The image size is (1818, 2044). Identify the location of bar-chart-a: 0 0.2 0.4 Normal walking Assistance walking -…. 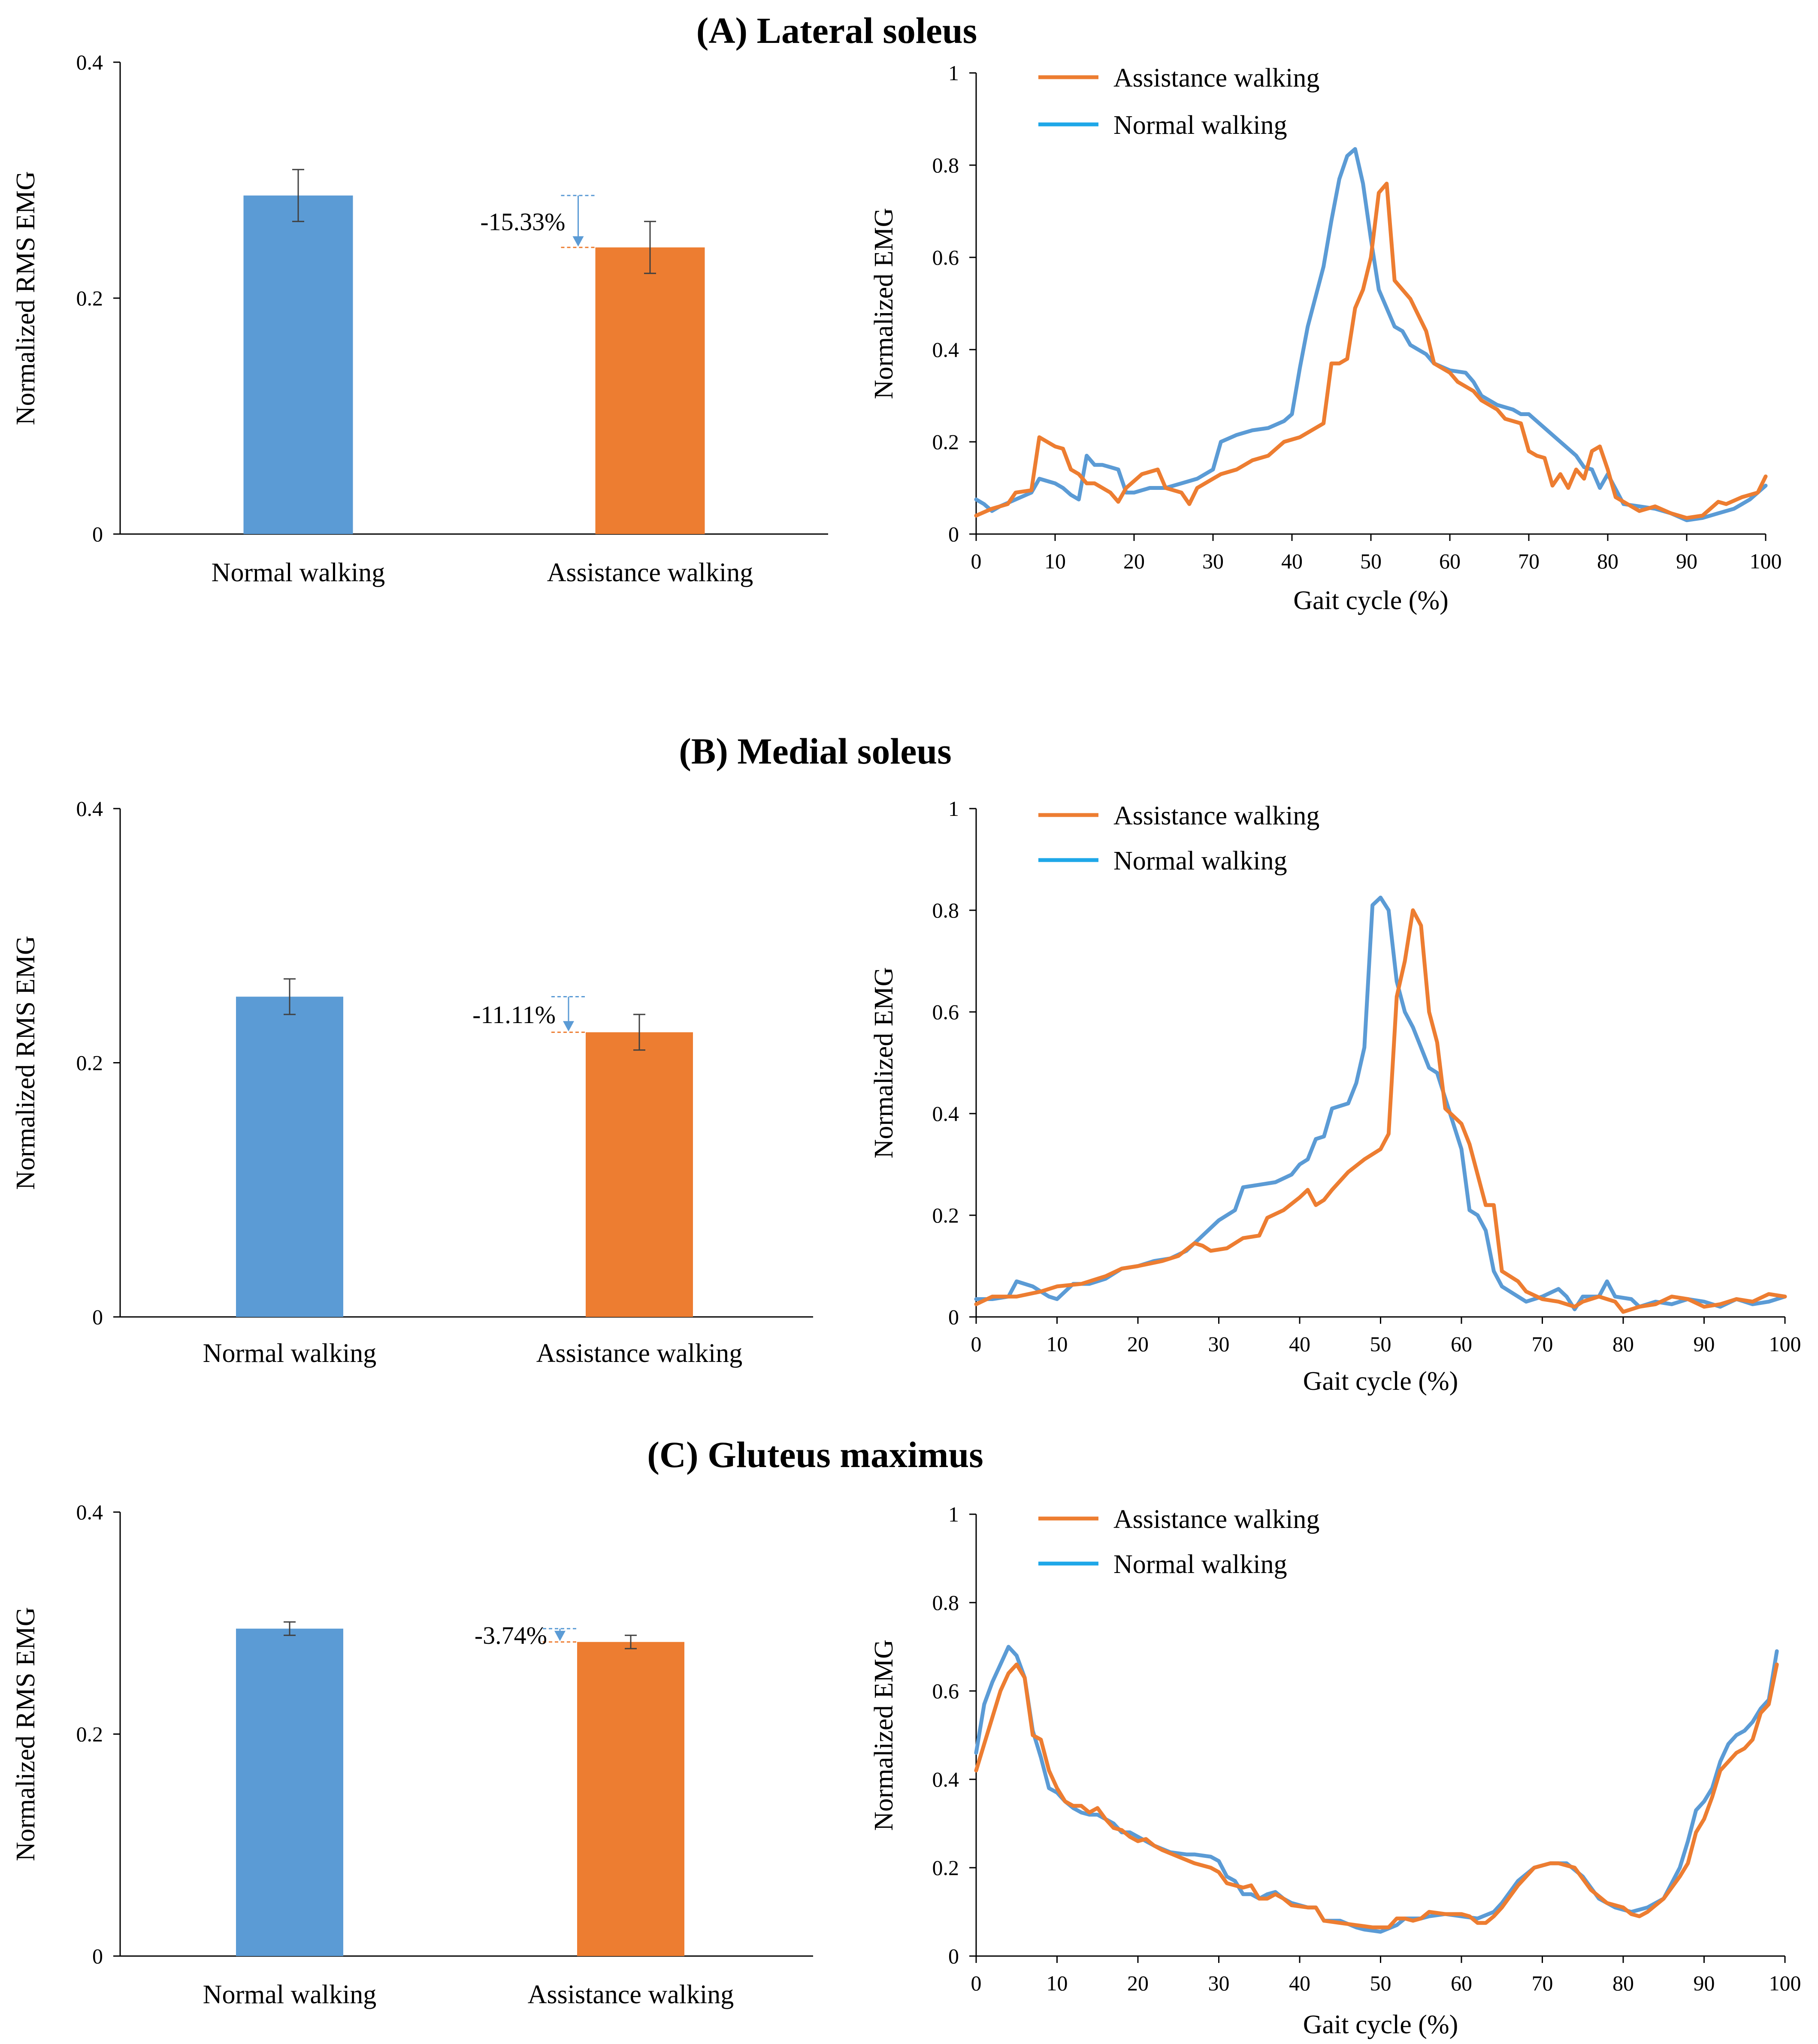
(420, 318).